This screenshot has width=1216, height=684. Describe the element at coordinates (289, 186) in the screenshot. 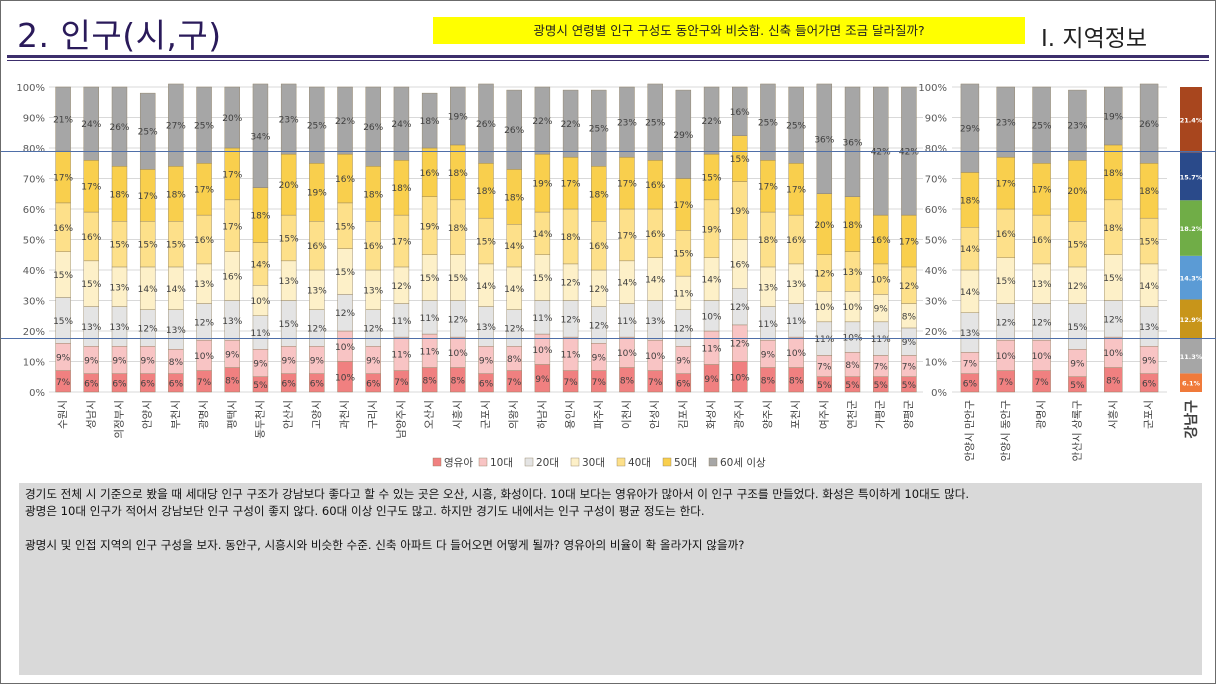

I see `data-label: 20%` at that location.